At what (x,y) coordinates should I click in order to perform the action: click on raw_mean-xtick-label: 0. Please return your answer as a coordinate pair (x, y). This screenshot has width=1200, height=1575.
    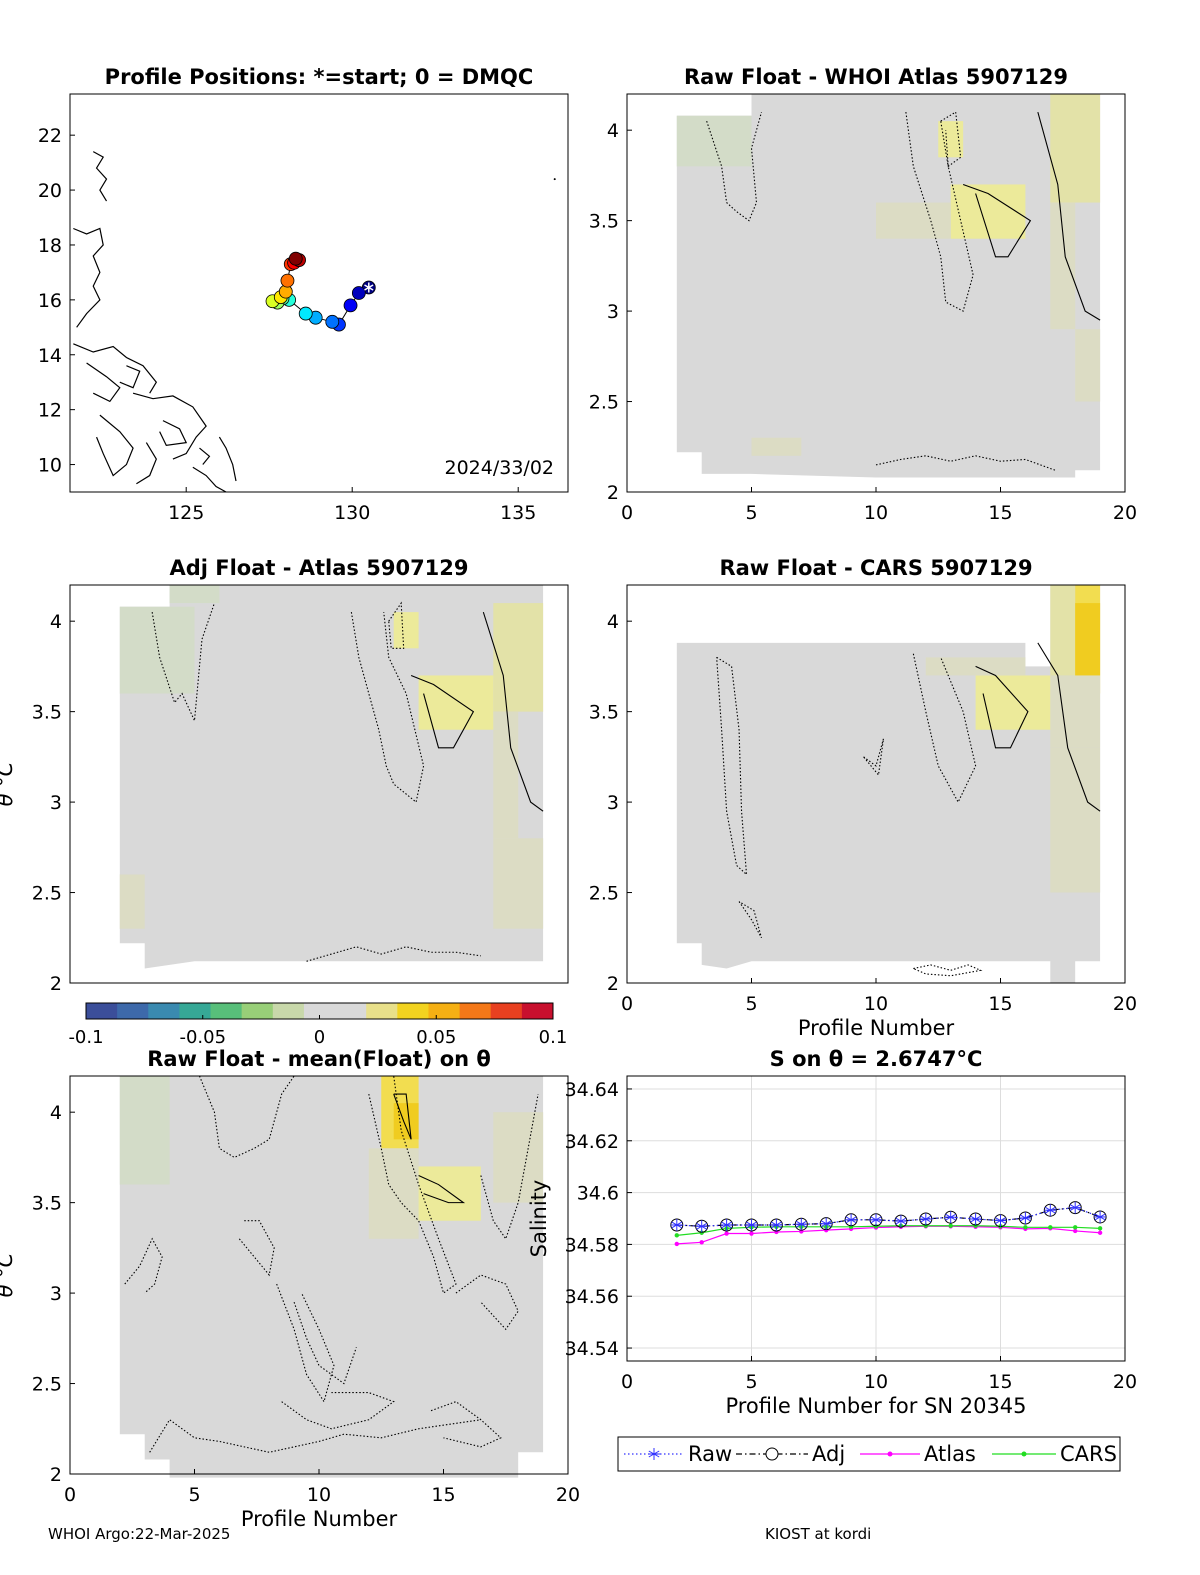
    Looking at the image, I should click on (70, 1495).